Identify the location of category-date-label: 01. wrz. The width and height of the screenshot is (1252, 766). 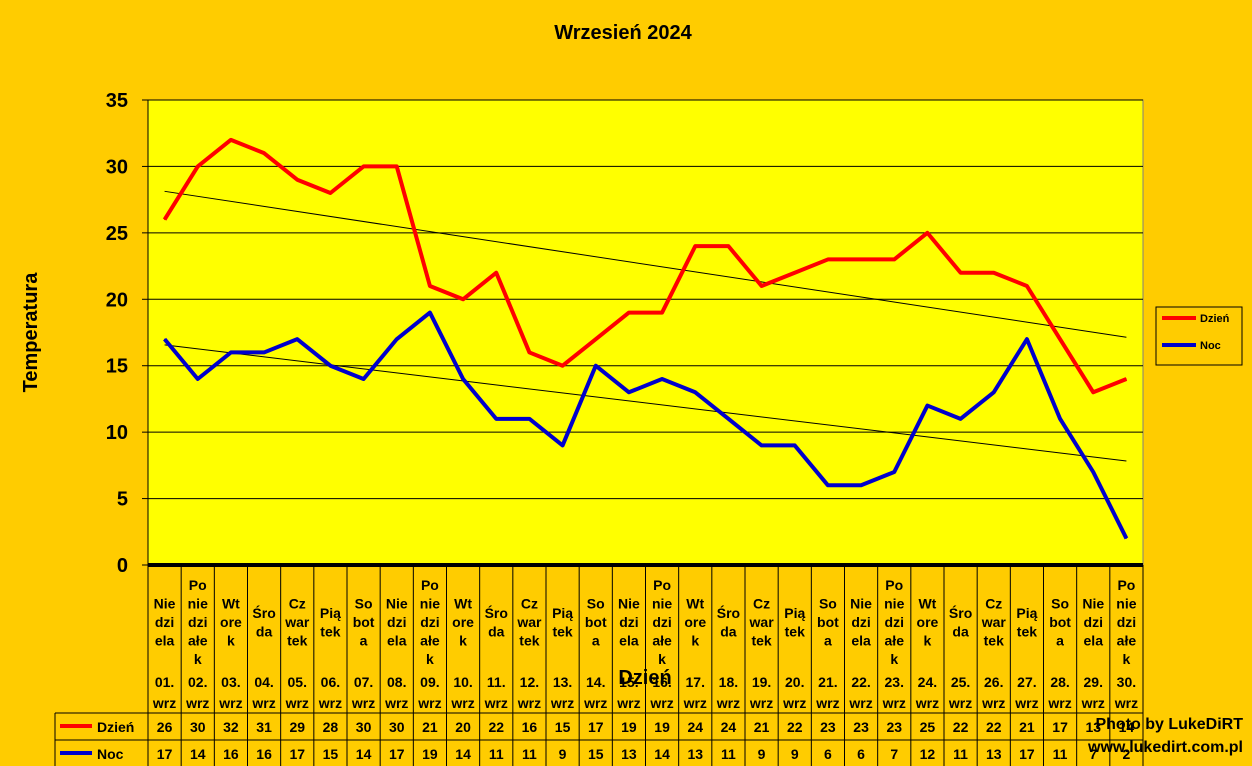
(164, 692).